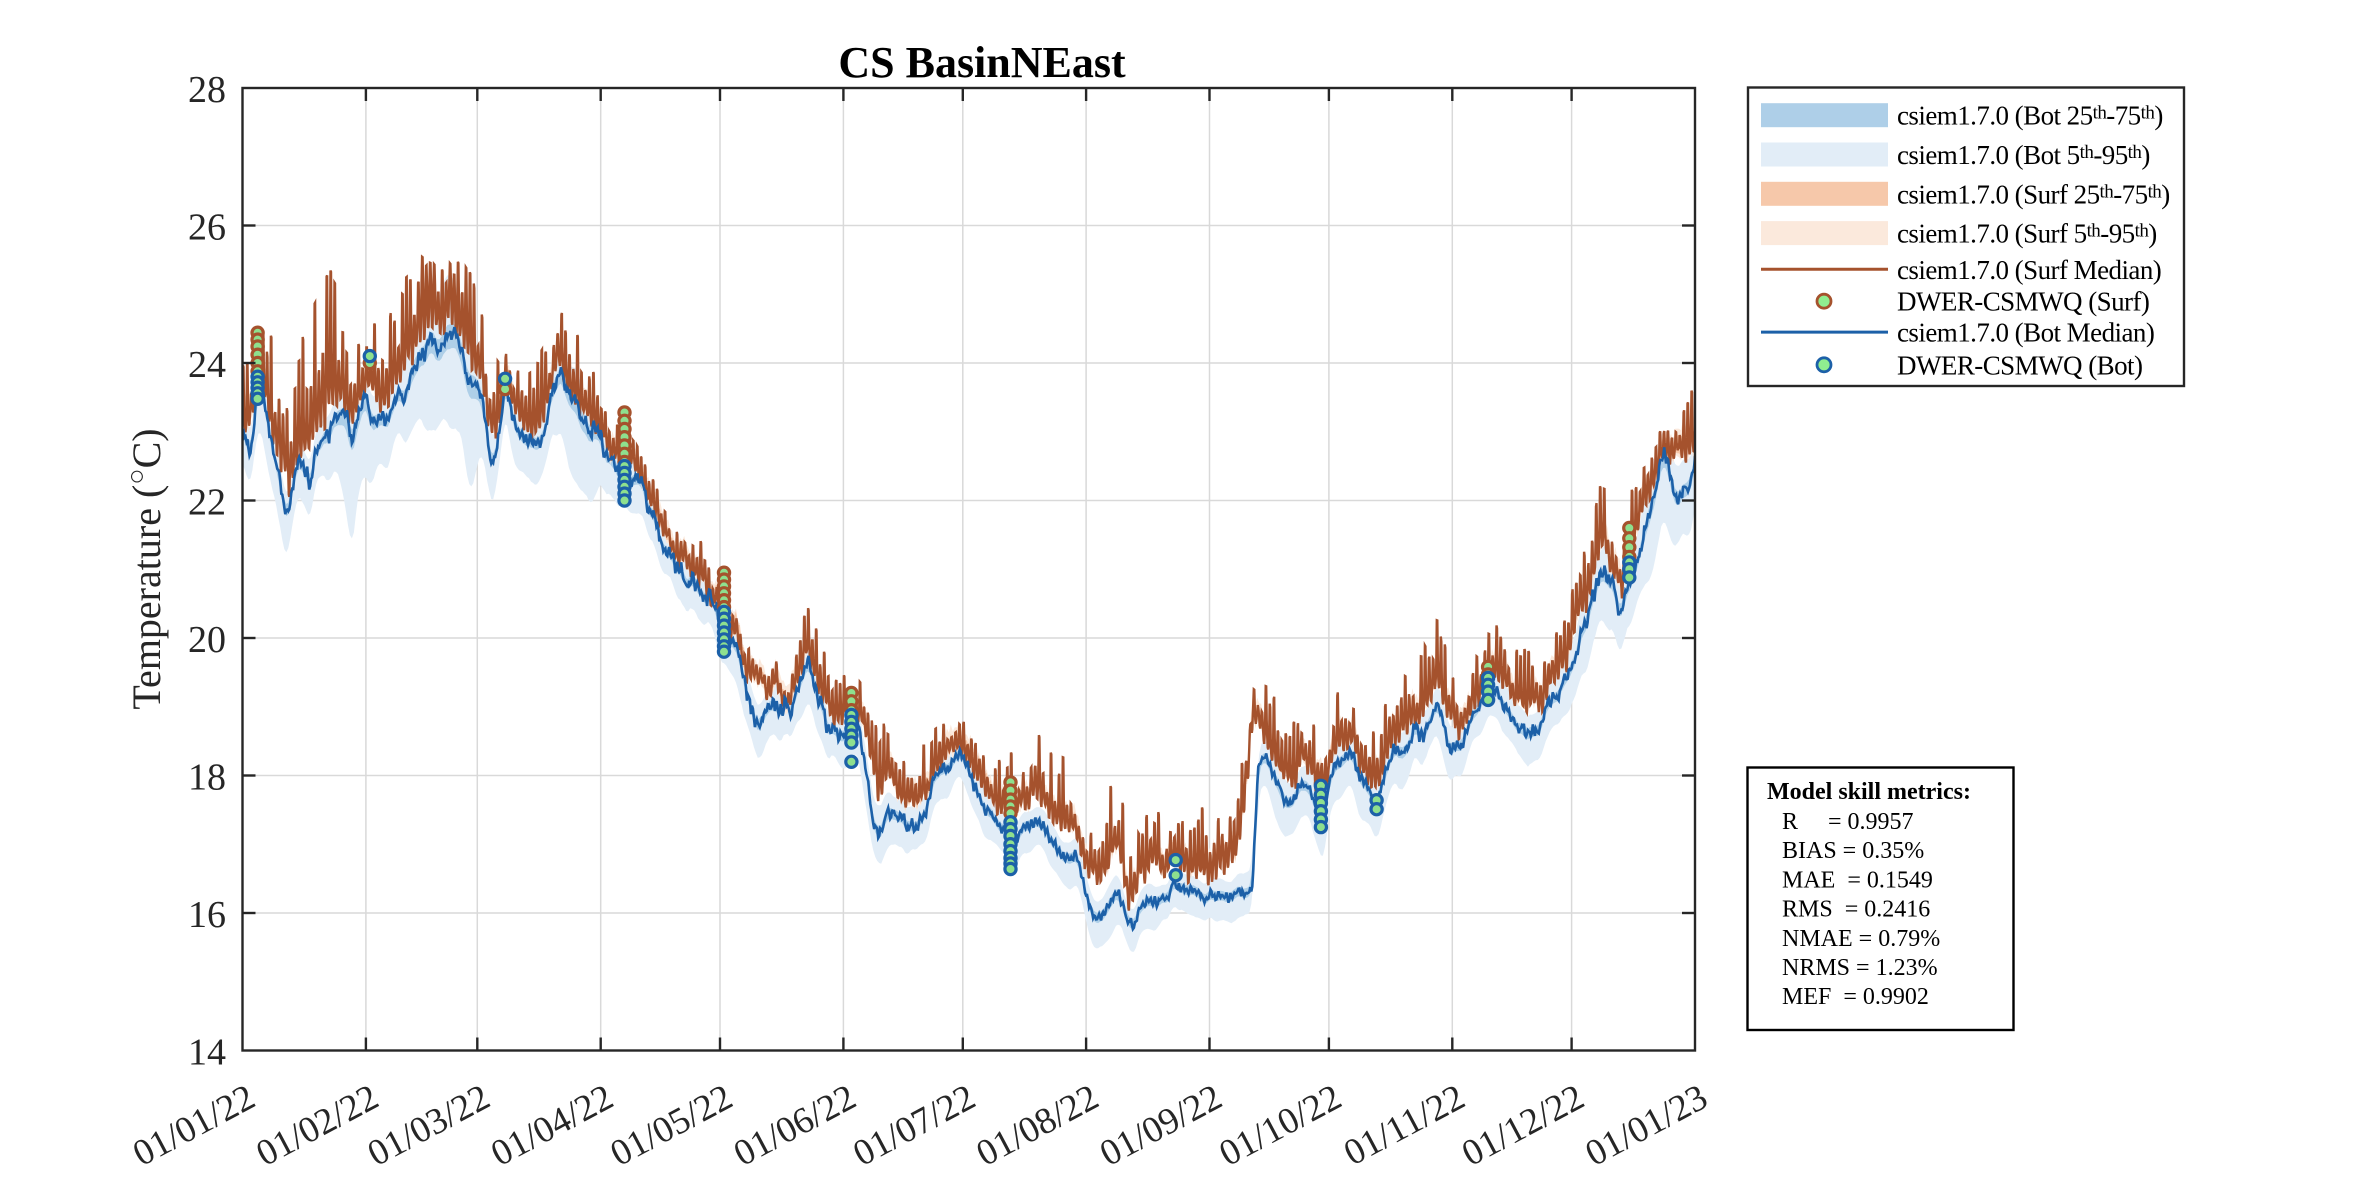 The height and width of the screenshot is (1186, 2362). Describe the element at coordinates (207, 365) in the screenshot. I see `svg-text: 24` at that location.